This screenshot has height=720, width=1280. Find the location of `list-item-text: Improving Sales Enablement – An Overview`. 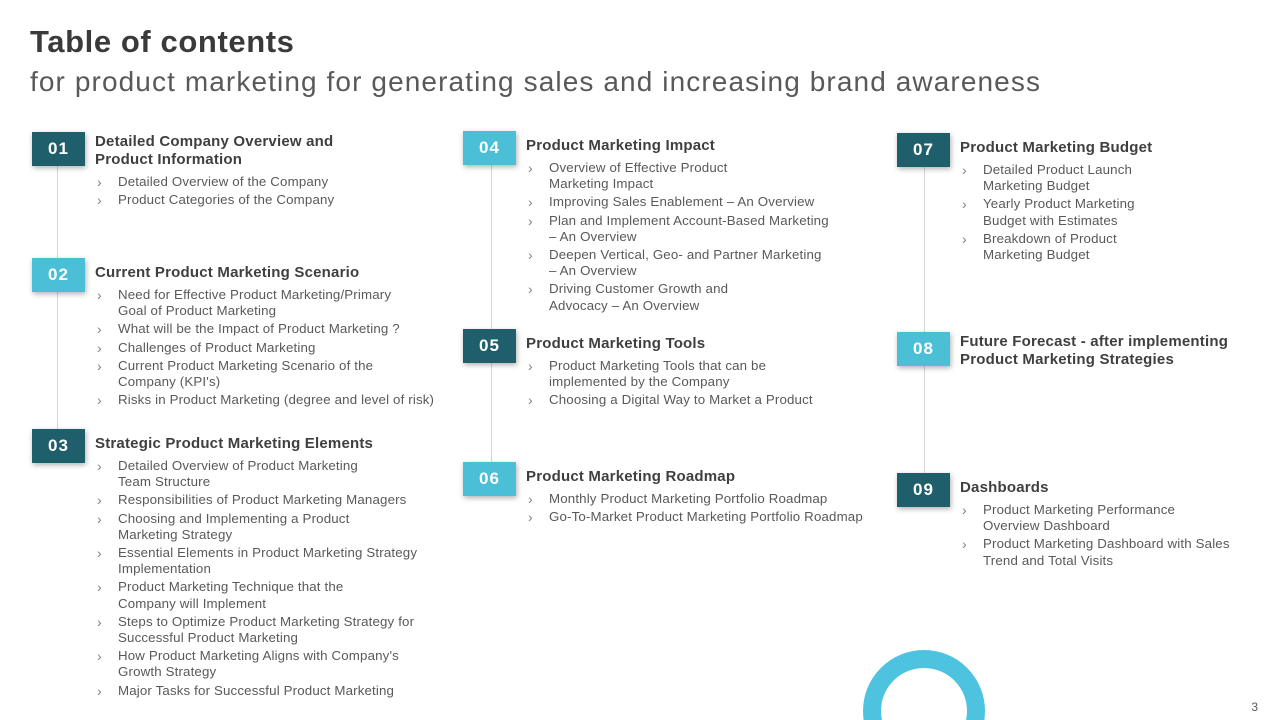

list-item-text: Improving Sales Enablement – An Overview is located at coordinates (682, 202).